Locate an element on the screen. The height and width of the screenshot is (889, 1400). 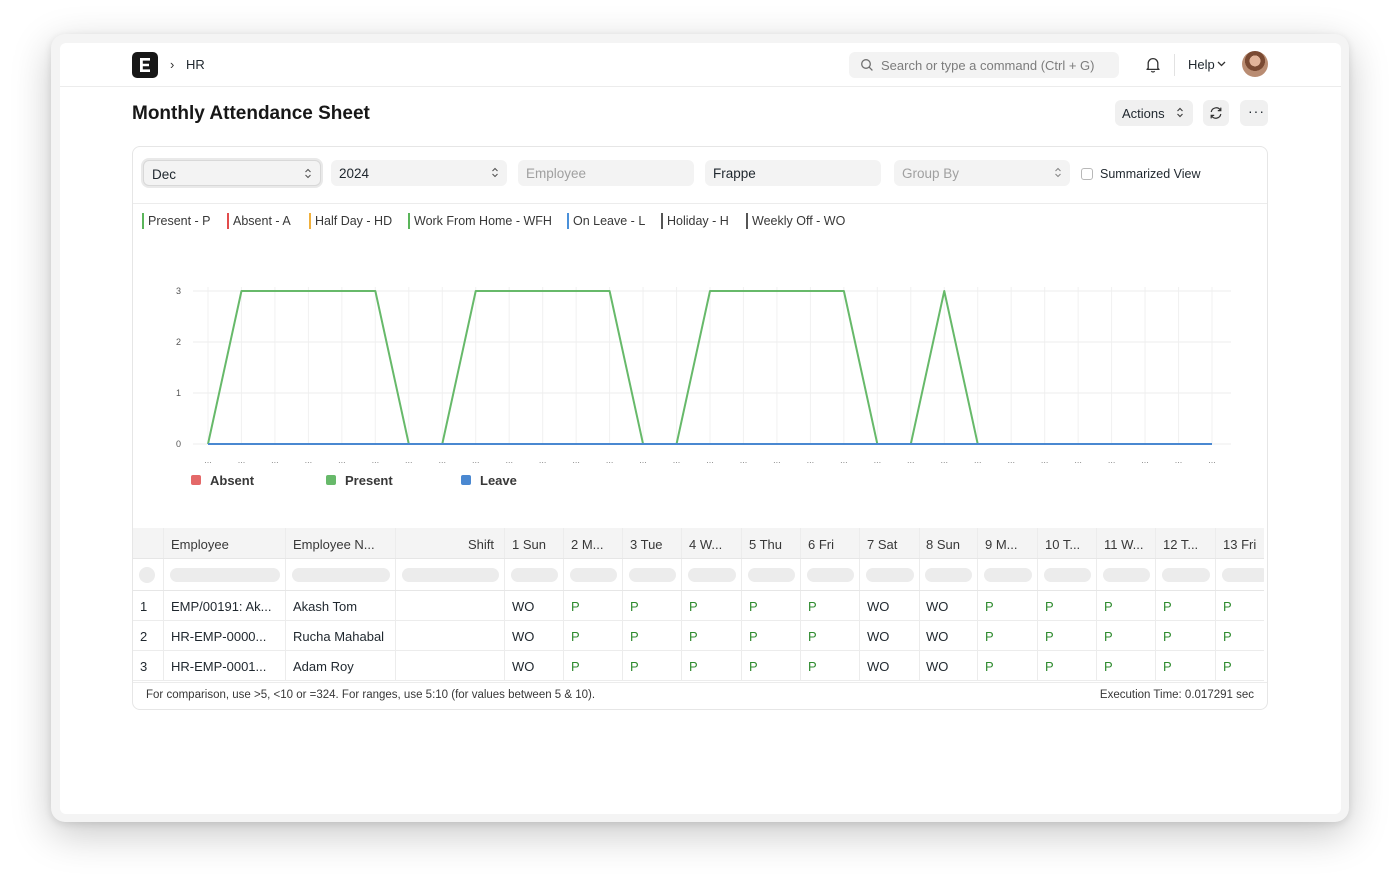
column-header: Employee is located at coordinates (225, 543).